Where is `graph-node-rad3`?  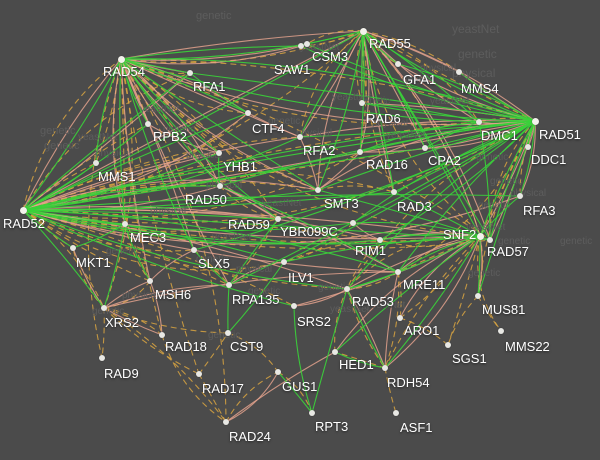 graph-node-rad3 is located at coordinates (394, 192).